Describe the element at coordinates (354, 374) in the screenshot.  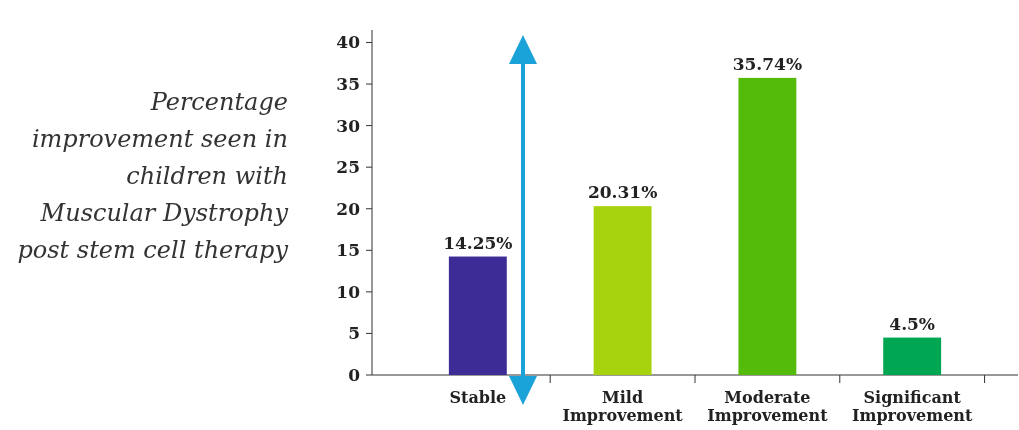
I see `y-tick-label: 0` at that location.